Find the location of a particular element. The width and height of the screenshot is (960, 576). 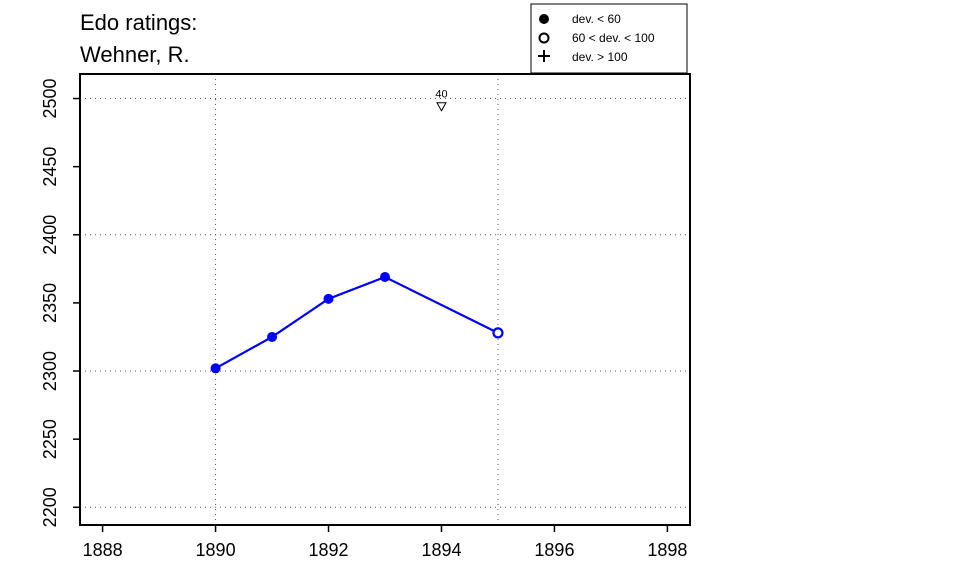

y-tick-label: 2500 is located at coordinates (50, 99).